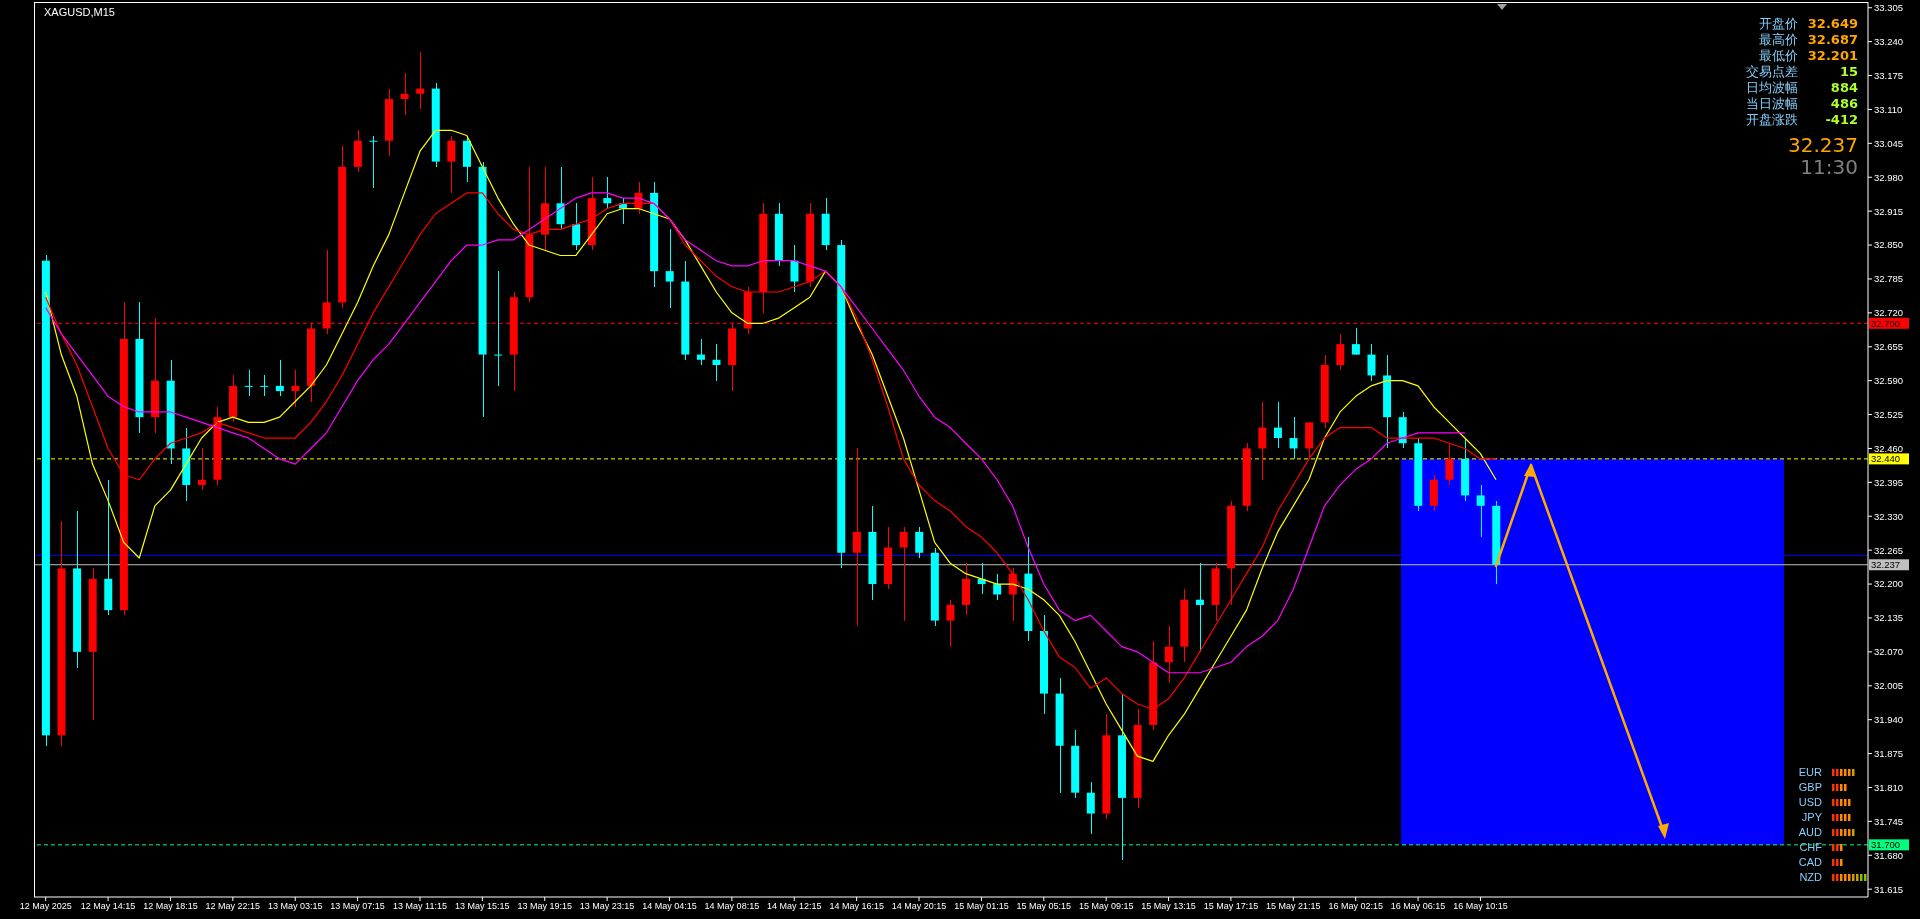  What do you see at coordinates (1889, 8) in the screenshot?
I see `y-tick-label: 33.305` at bounding box center [1889, 8].